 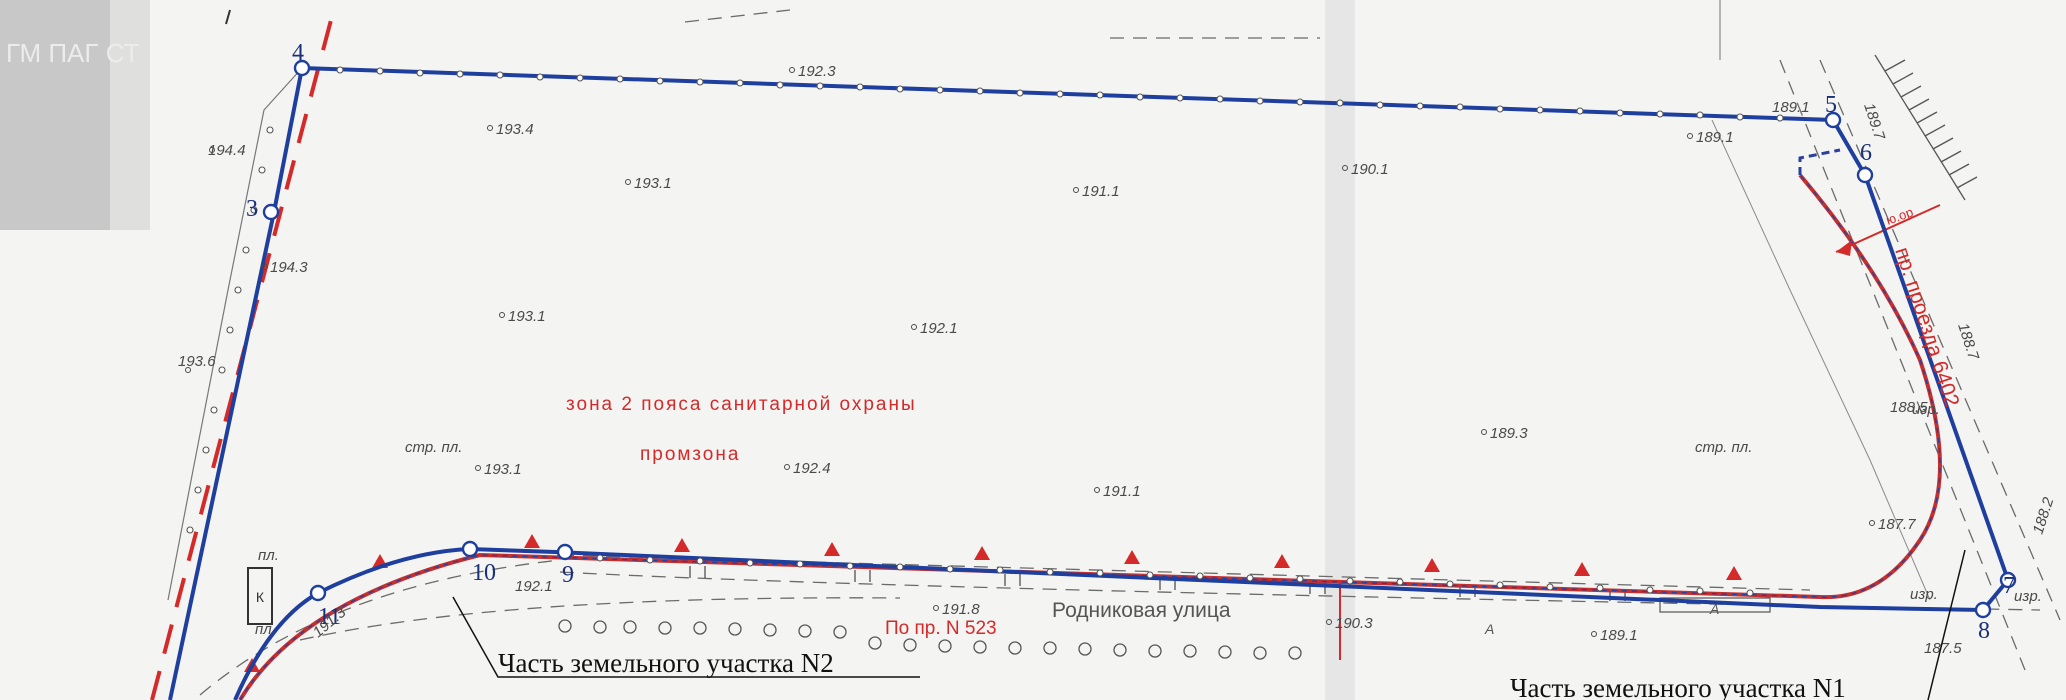 I want to click on building-letter: К, so click(x=260, y=597).